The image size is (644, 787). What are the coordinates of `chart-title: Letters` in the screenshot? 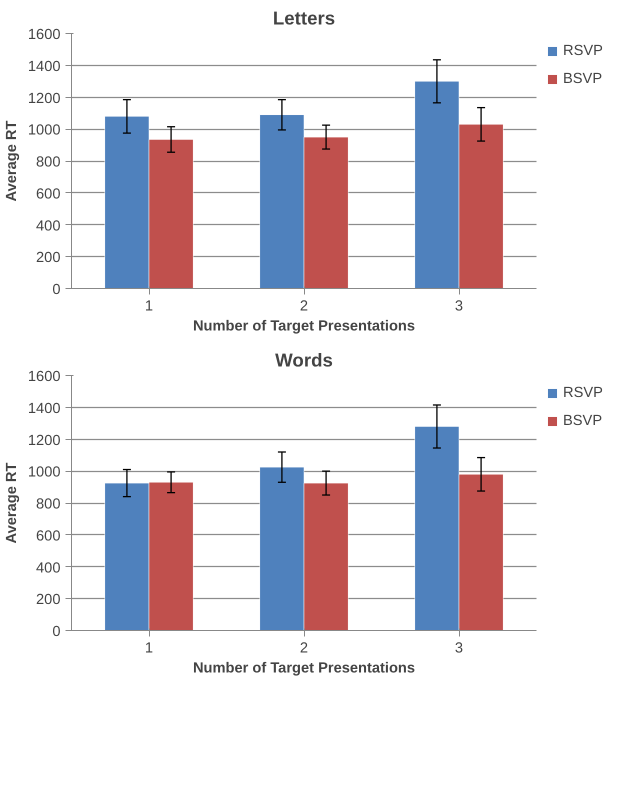 It's located at (304, 18).